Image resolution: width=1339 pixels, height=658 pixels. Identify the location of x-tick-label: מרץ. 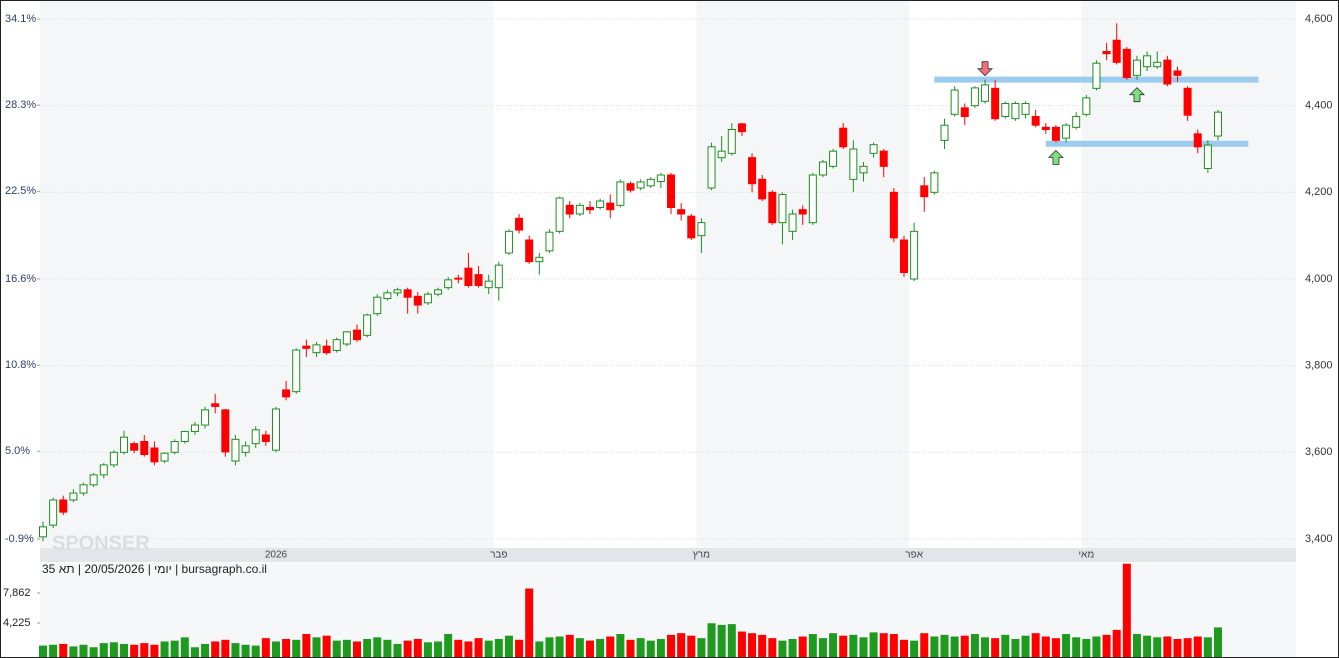
(701, 555).